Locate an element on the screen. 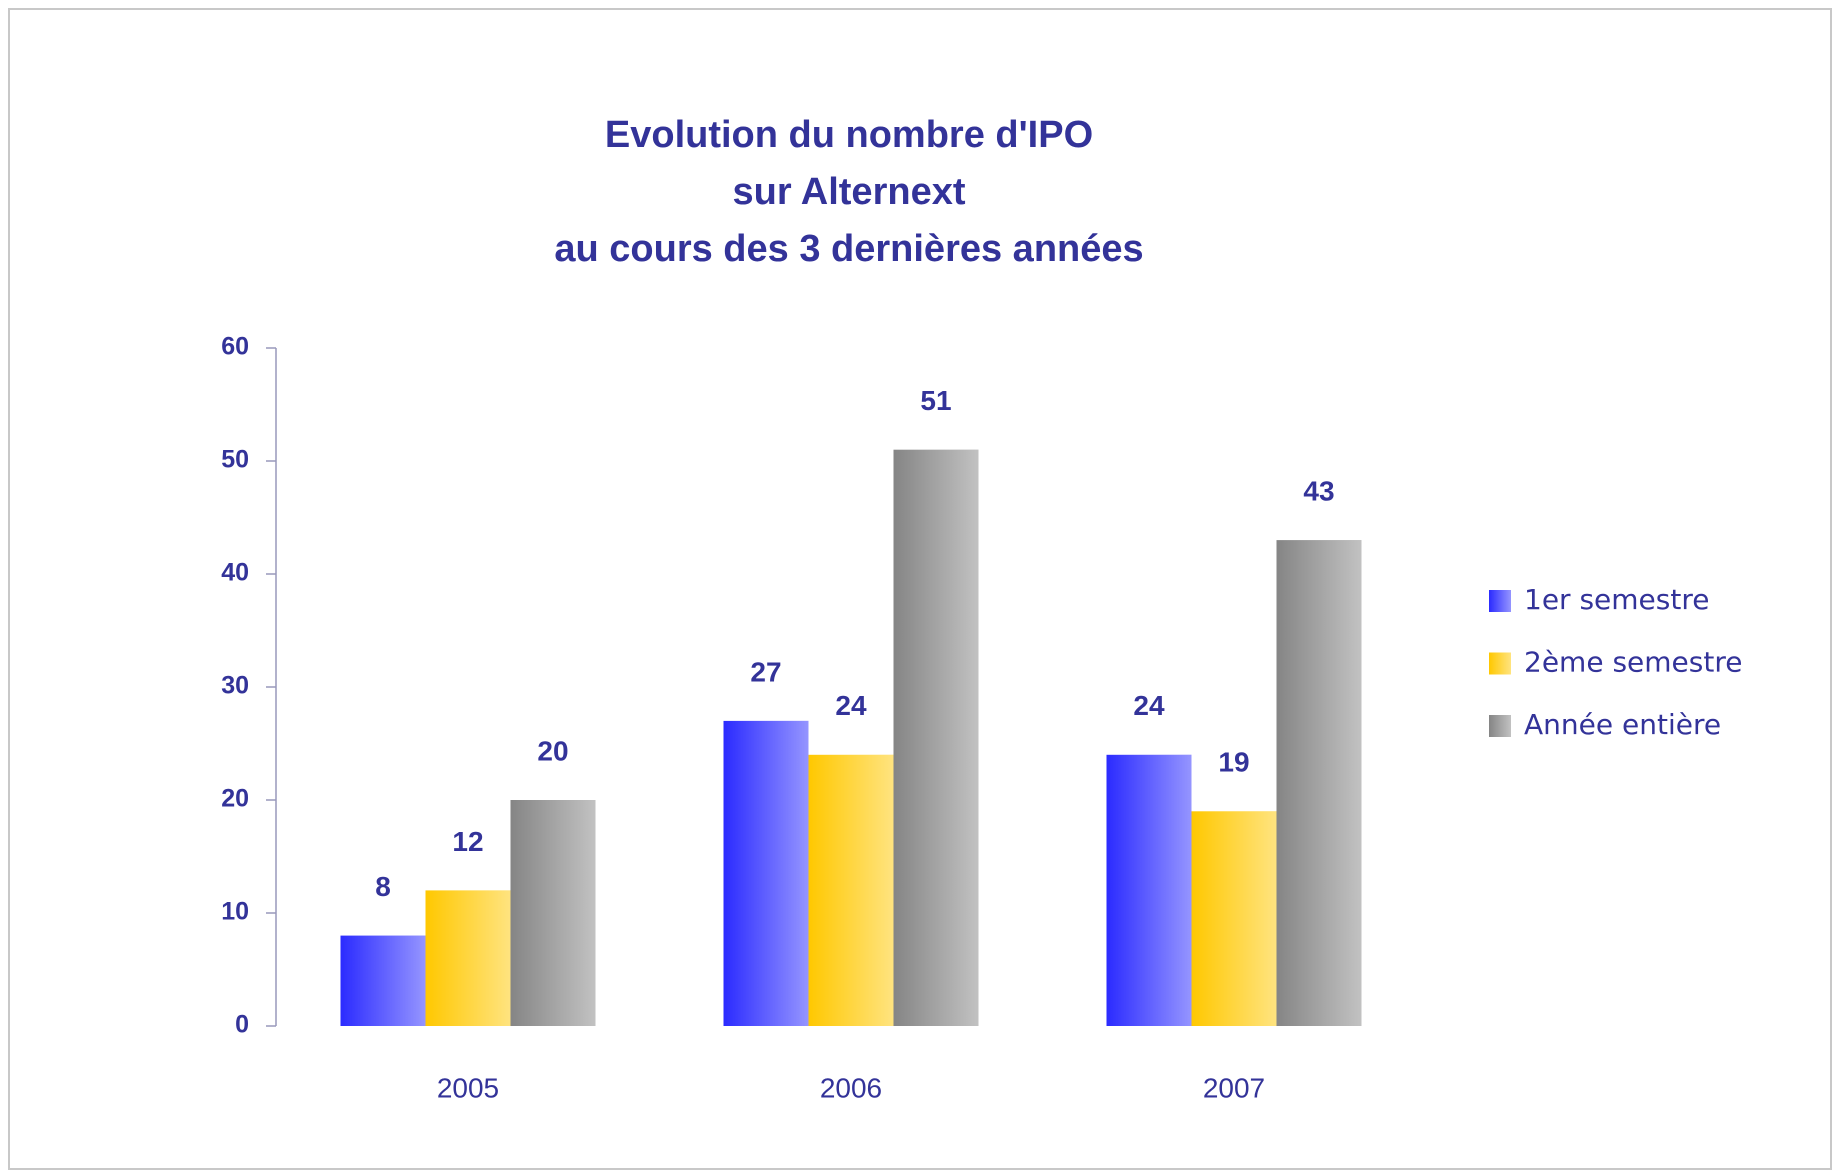  chart-title: sur Alternext is located at coordinates (849, 192).